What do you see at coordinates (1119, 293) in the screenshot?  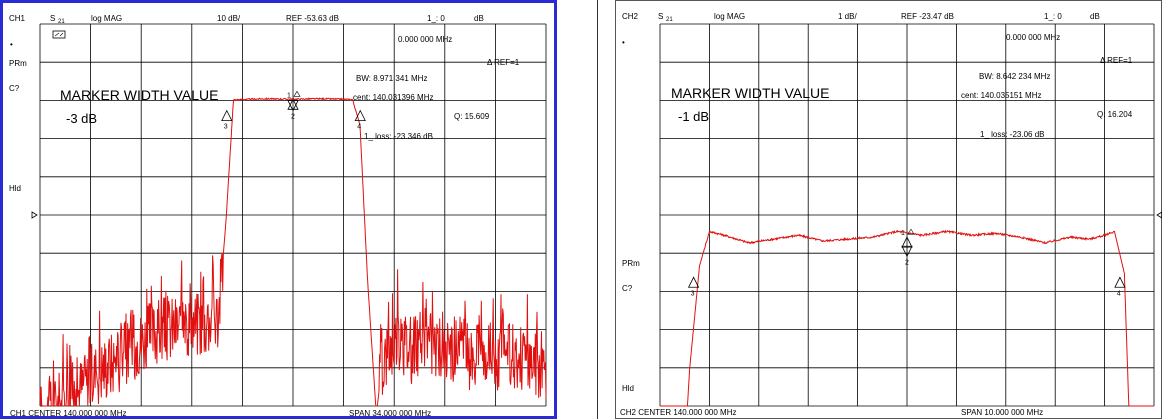 I see `ch2-marker-4-label: 4` at bounding box center [1119, 293].